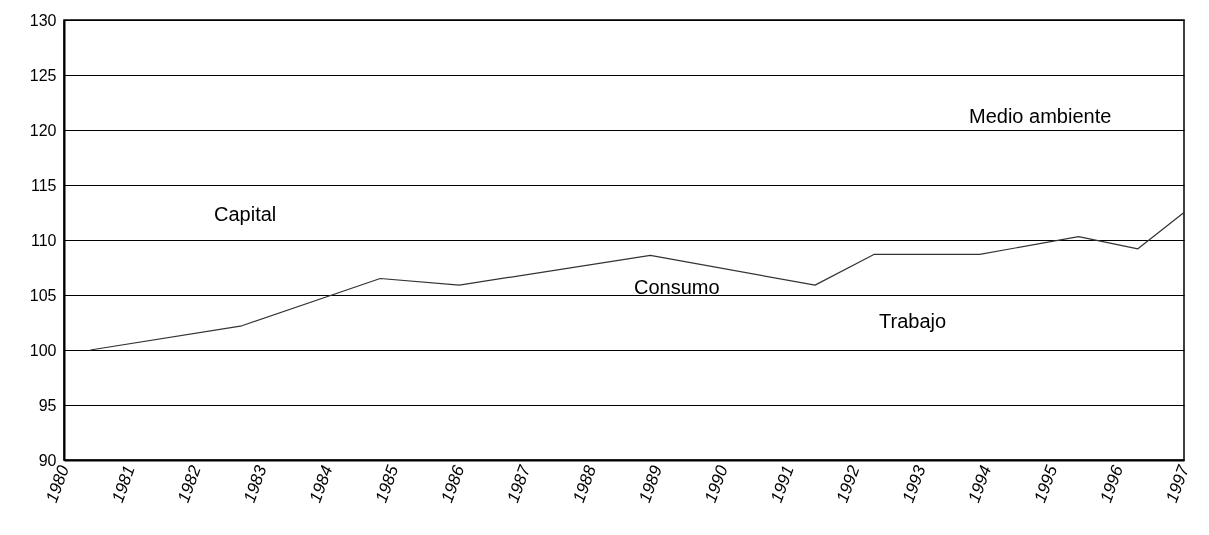  Describe the element at coordinates (519, 484) in the screenshot. I see `x-tick-label: 1987` at that location.